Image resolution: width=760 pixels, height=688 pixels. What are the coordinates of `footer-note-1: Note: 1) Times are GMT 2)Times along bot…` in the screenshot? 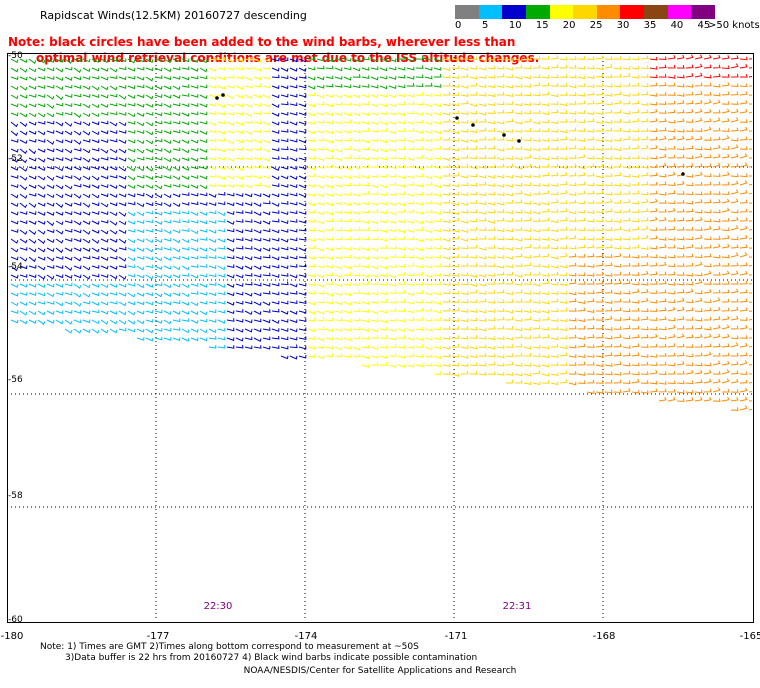 It's located at (229, 647).